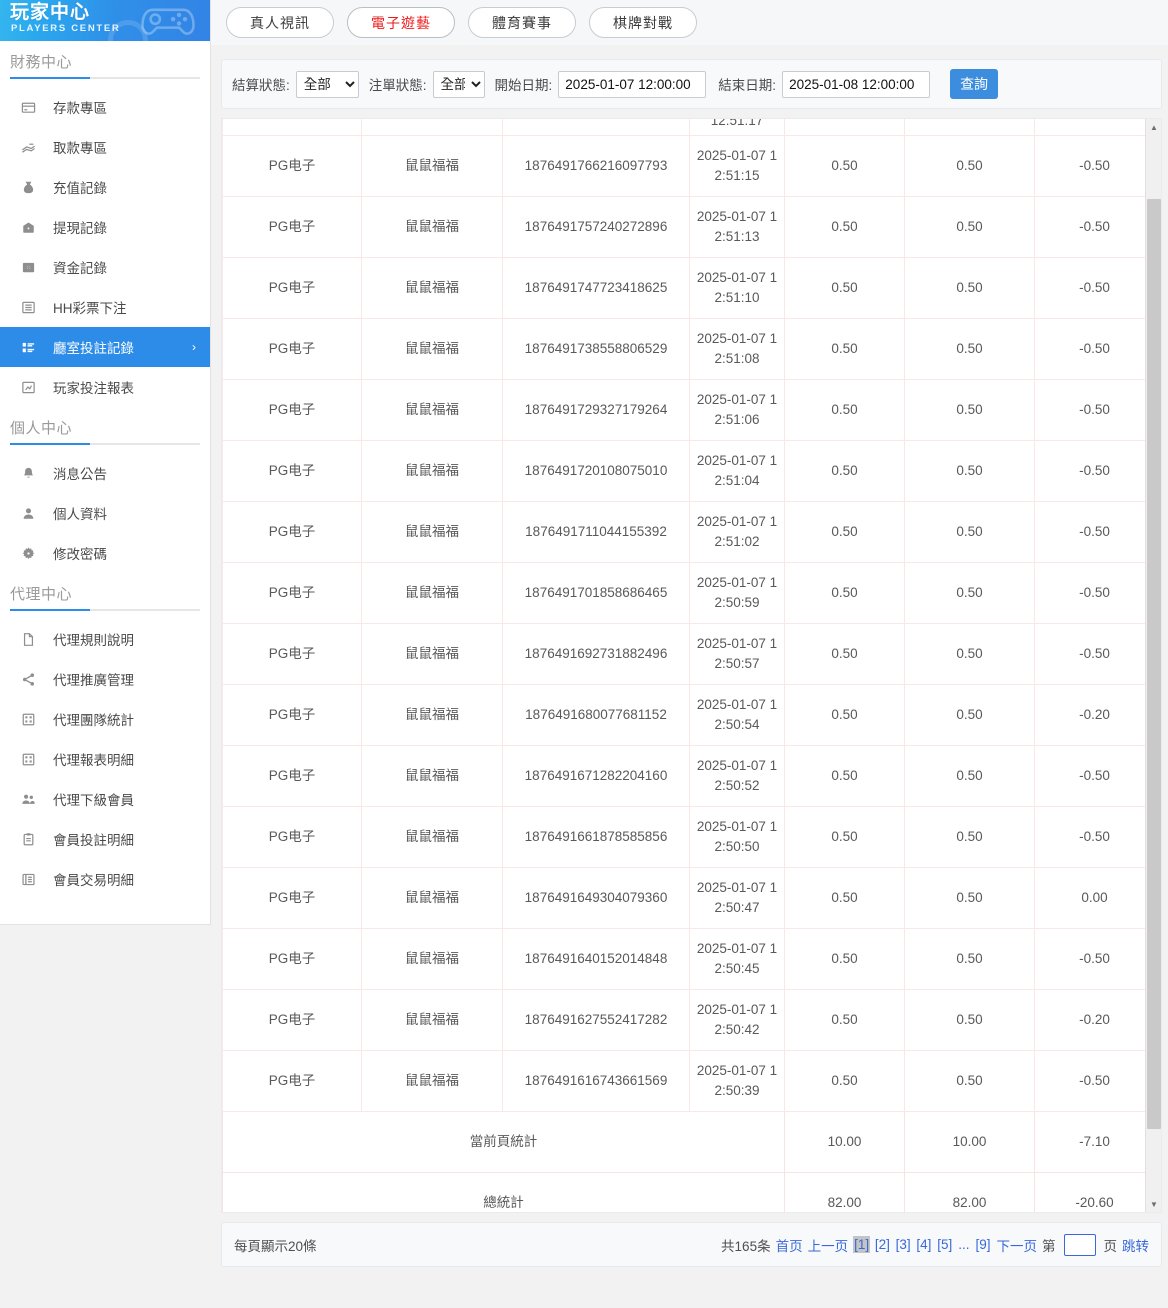  Describe the element at coordinates (32, 147) in the screenshot. I see `hand-cash-icon` at that location.